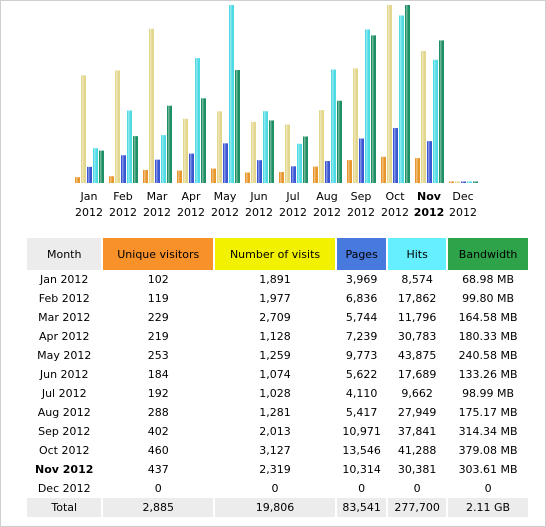 Image resolution: width=546 pixels, height=527 pixels. Describe the element at coordinates (275, 507) in the screenshot. I see `total-visits: 19,806` at that location.